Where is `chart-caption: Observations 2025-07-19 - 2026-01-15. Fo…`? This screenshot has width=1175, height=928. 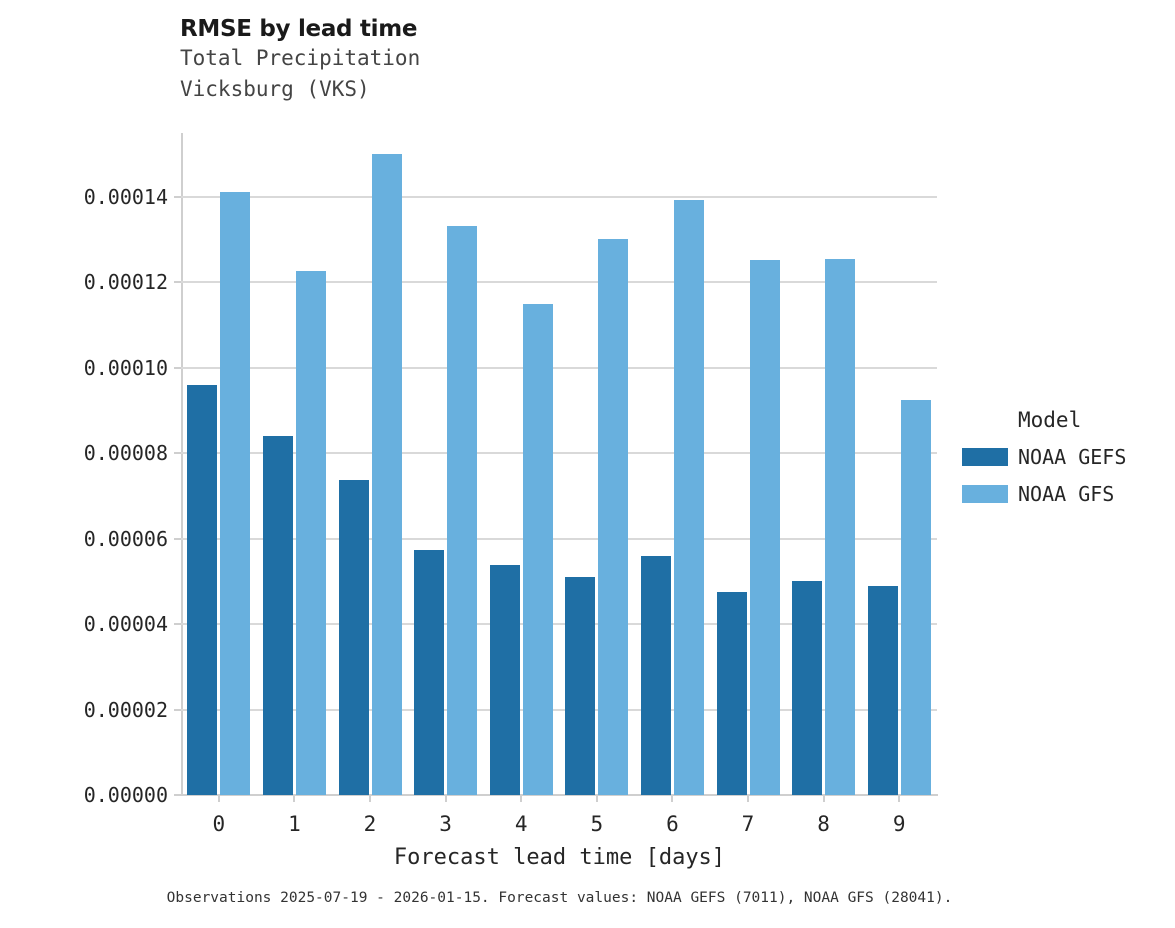 chart-caption: Observations 2025-07-19 - 2026-01-15. Fo… is located at coordinates (559, 898).